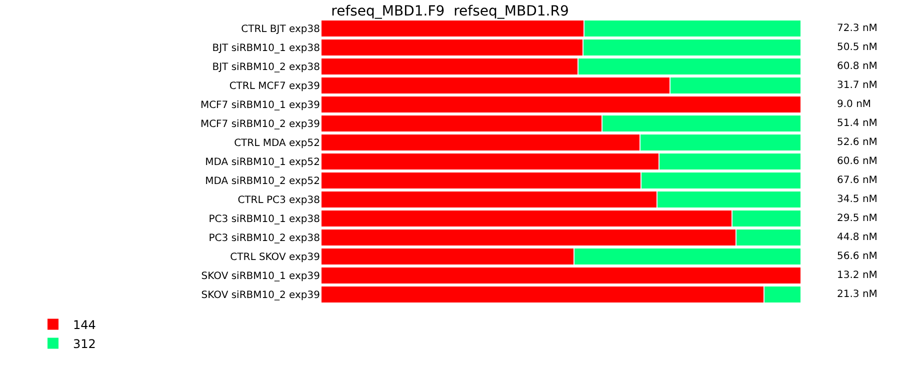 The width and height of the screenshot is (900, 375). Describe the element at coordinates (857, 142) in the screenshot. I see `text: 52.6 nM` at that location.